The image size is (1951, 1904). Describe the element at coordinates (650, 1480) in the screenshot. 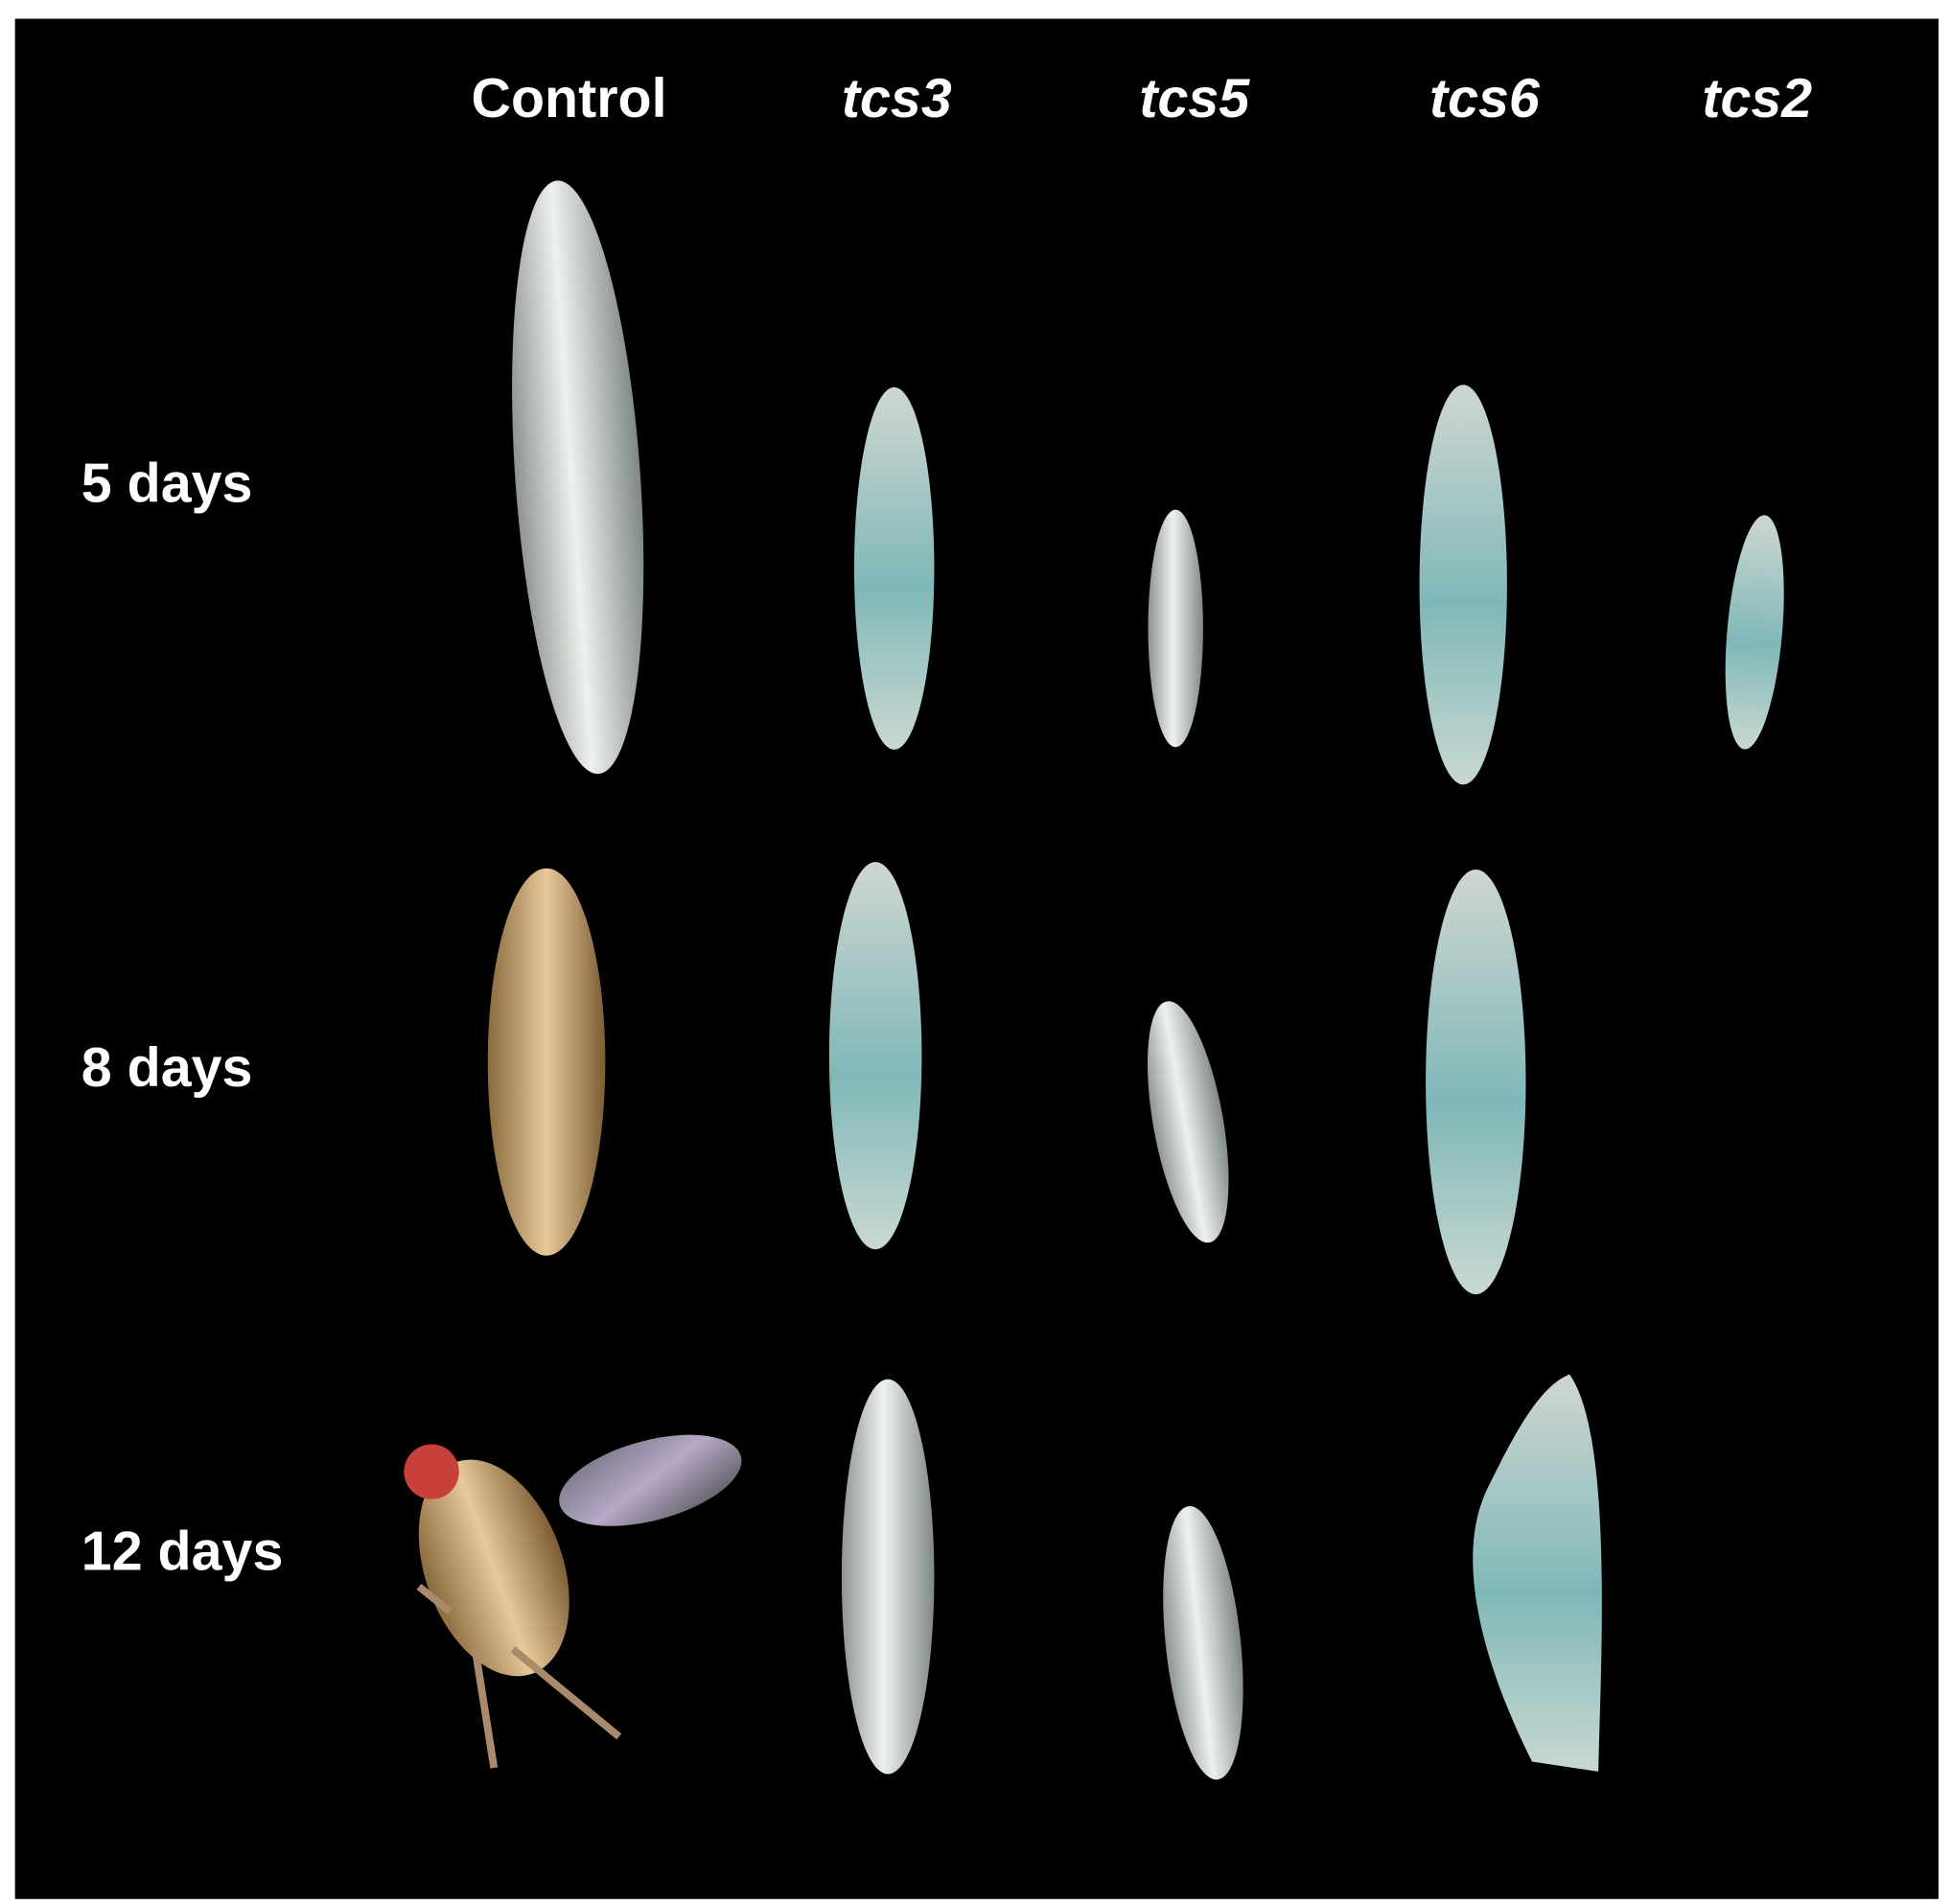

I see `fly-wing` at that location.